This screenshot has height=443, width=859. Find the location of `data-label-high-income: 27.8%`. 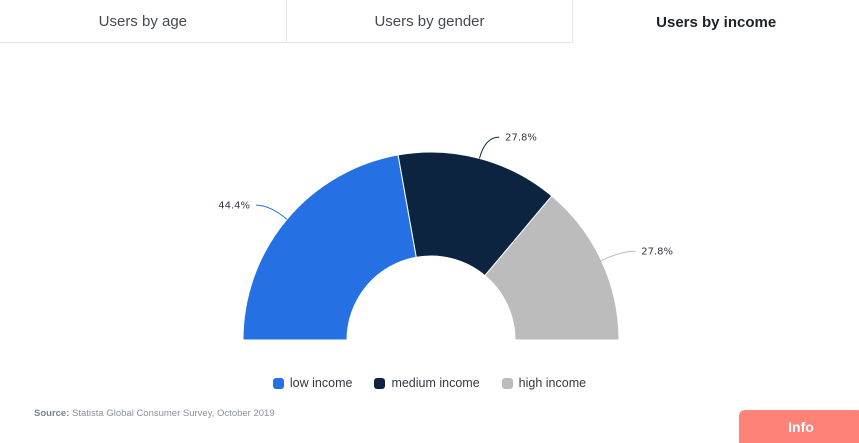

data-label-high-income: 27.8% is located at coordinates (657, 252).